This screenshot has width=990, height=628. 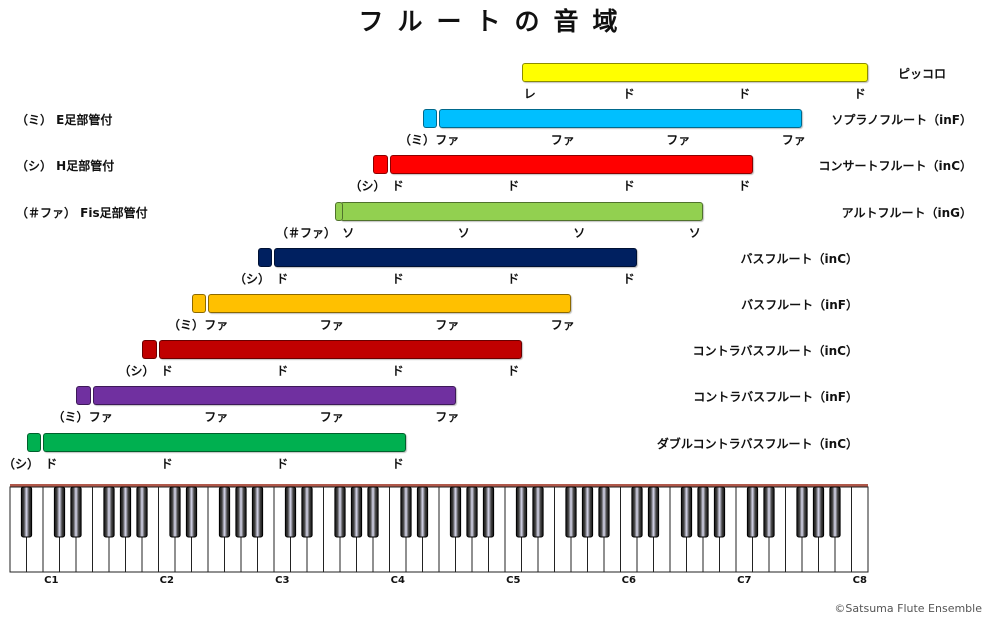 I want to click on octave-label: C8, so click(x=859, y=580).